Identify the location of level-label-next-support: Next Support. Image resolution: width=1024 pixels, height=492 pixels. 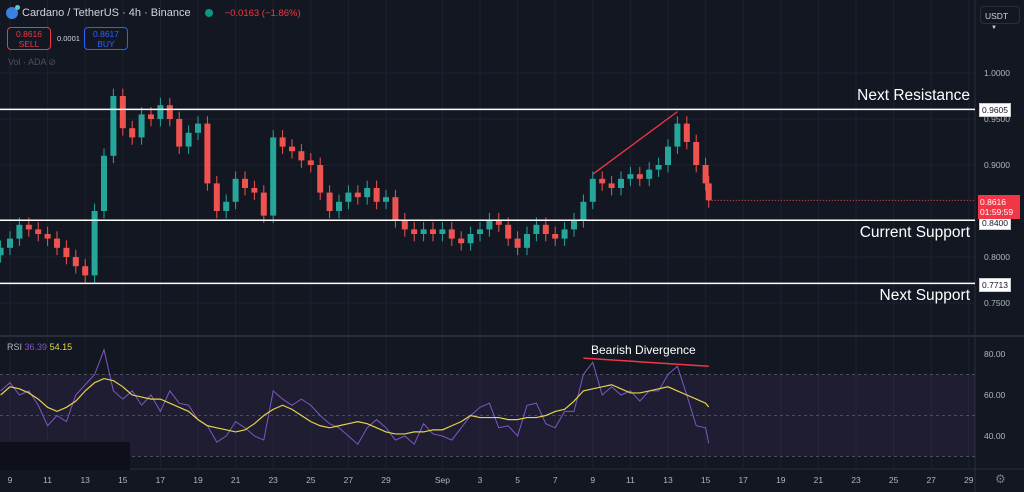
(924, 295).